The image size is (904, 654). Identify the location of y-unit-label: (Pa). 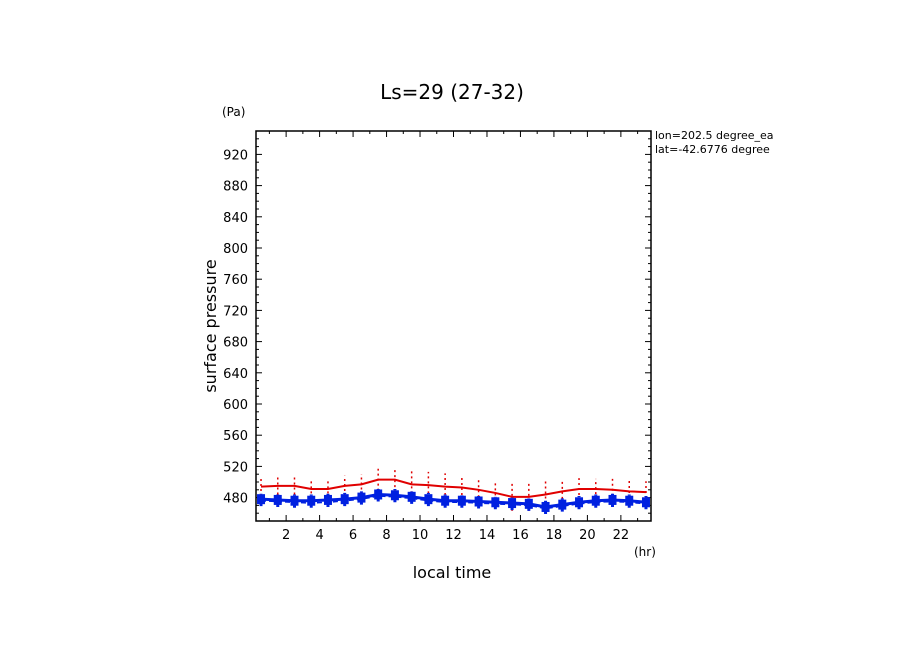
(233, 112).